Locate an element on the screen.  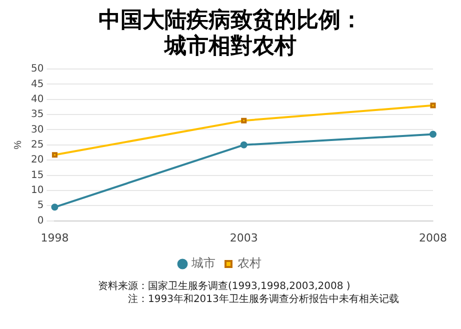
legend-label: 农村 is located at coordinates (250, 263).